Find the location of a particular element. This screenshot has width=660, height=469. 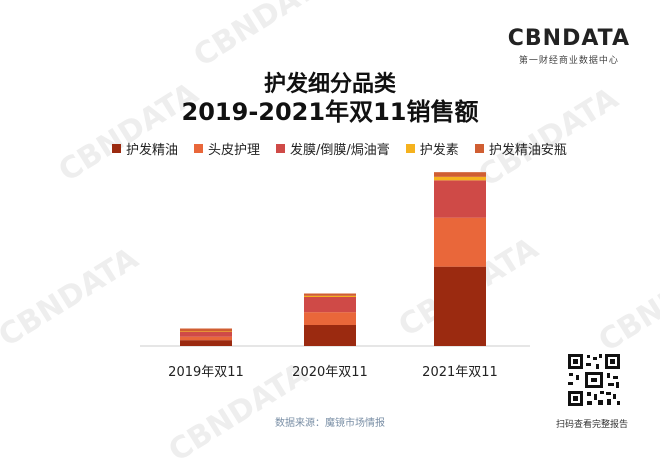

brand-logo: CBNDATA 第一财经商业数据中心 is located at coordinates (569, 46).